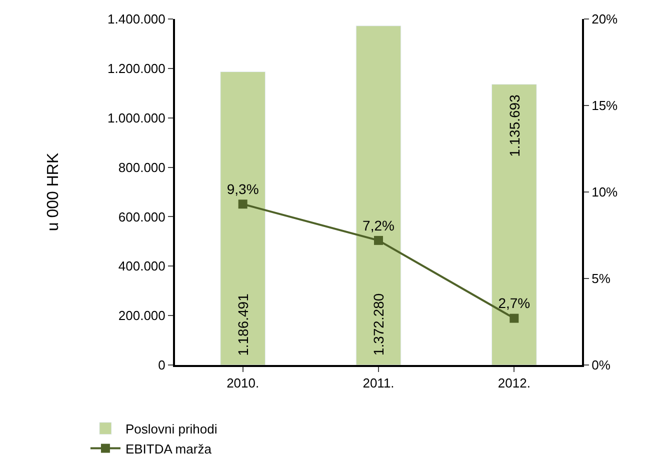 The width and height of the screenshot is (662, 475). I want to click on y2-tick-label: 0%, so click(601, 365).